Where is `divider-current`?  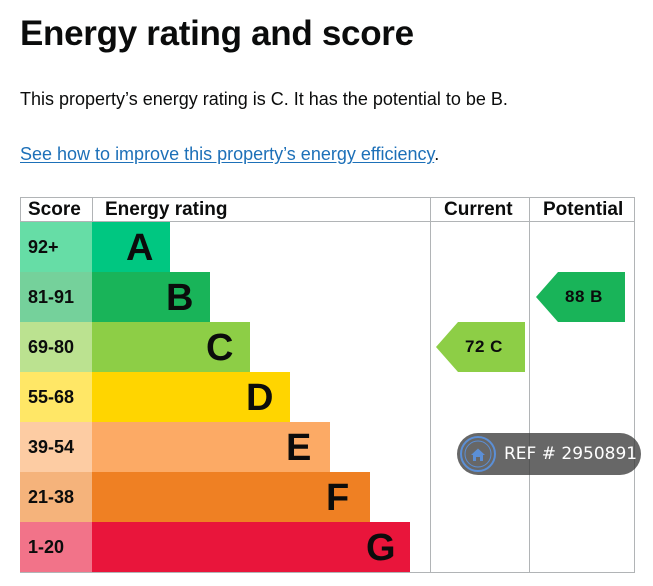
divider-current is located at coordinates (529, 385).